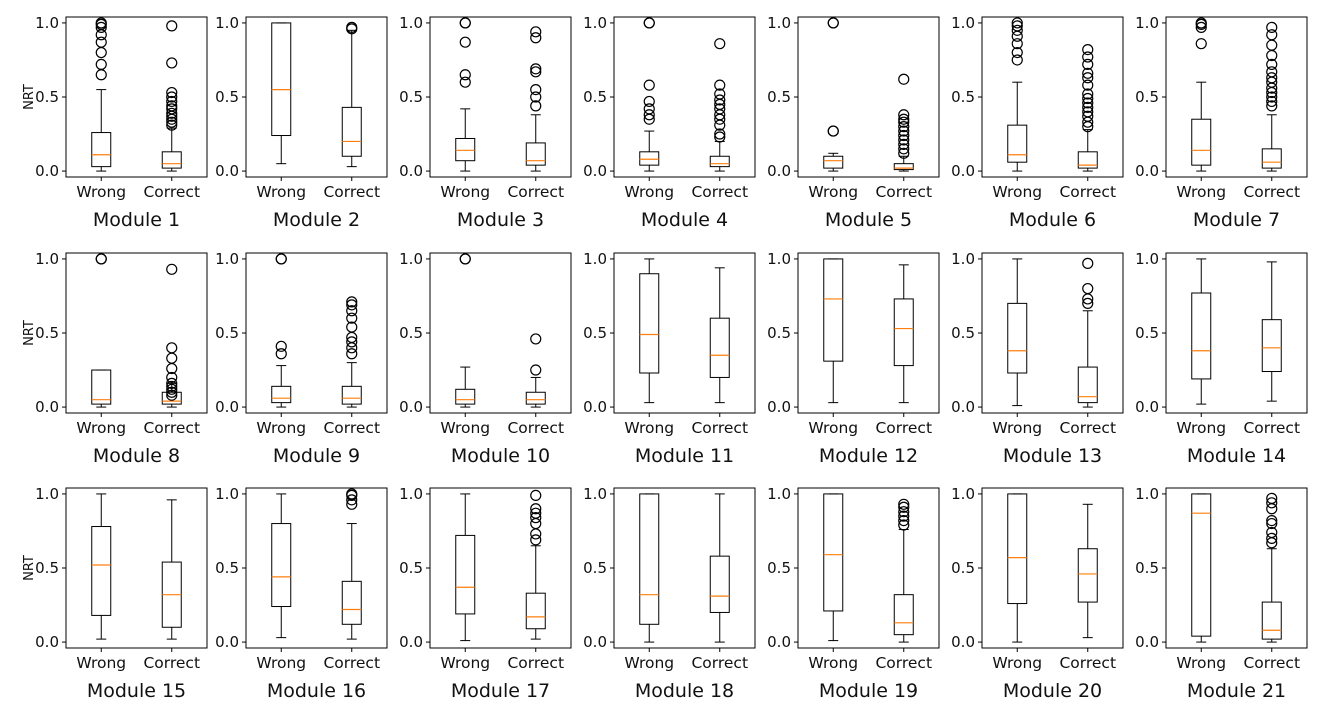  What do you see at coordinates (500, 220) in the screenshot?
I see `module-title: Module 3` at bounding box center [500, 220].